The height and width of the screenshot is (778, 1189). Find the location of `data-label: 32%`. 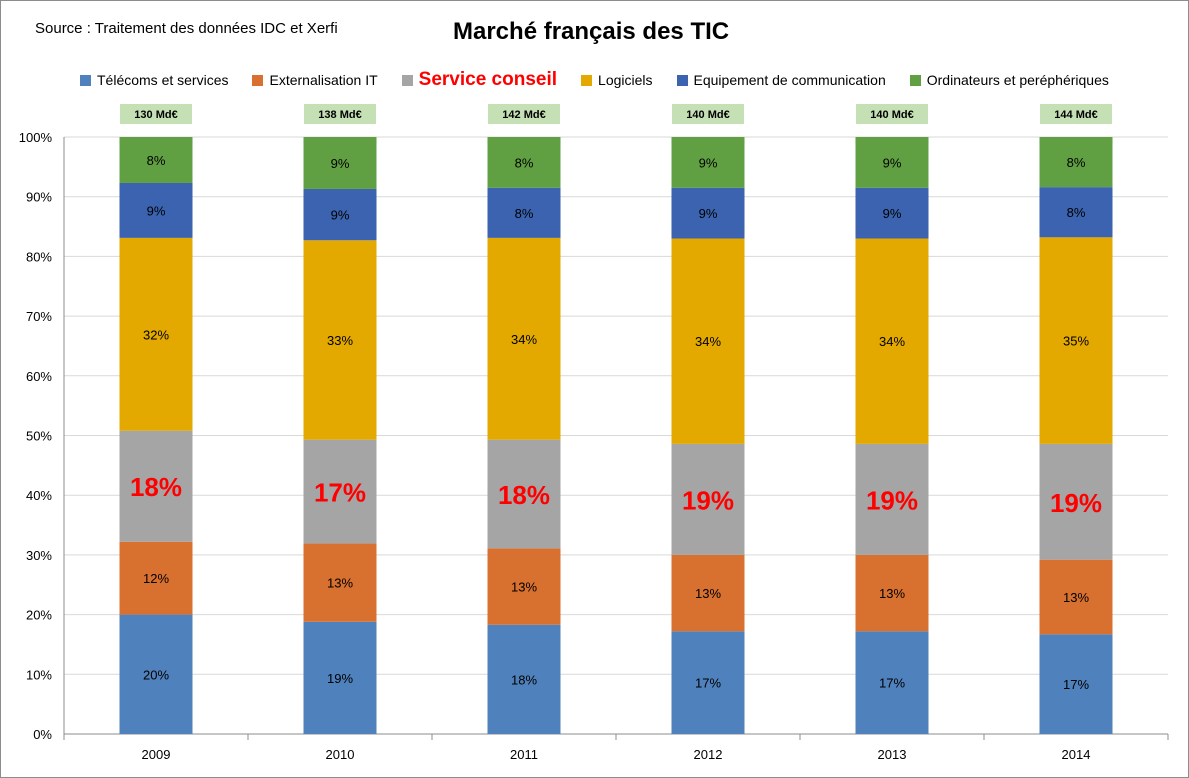

data-label: 32% is located at coordinates (156, 334).